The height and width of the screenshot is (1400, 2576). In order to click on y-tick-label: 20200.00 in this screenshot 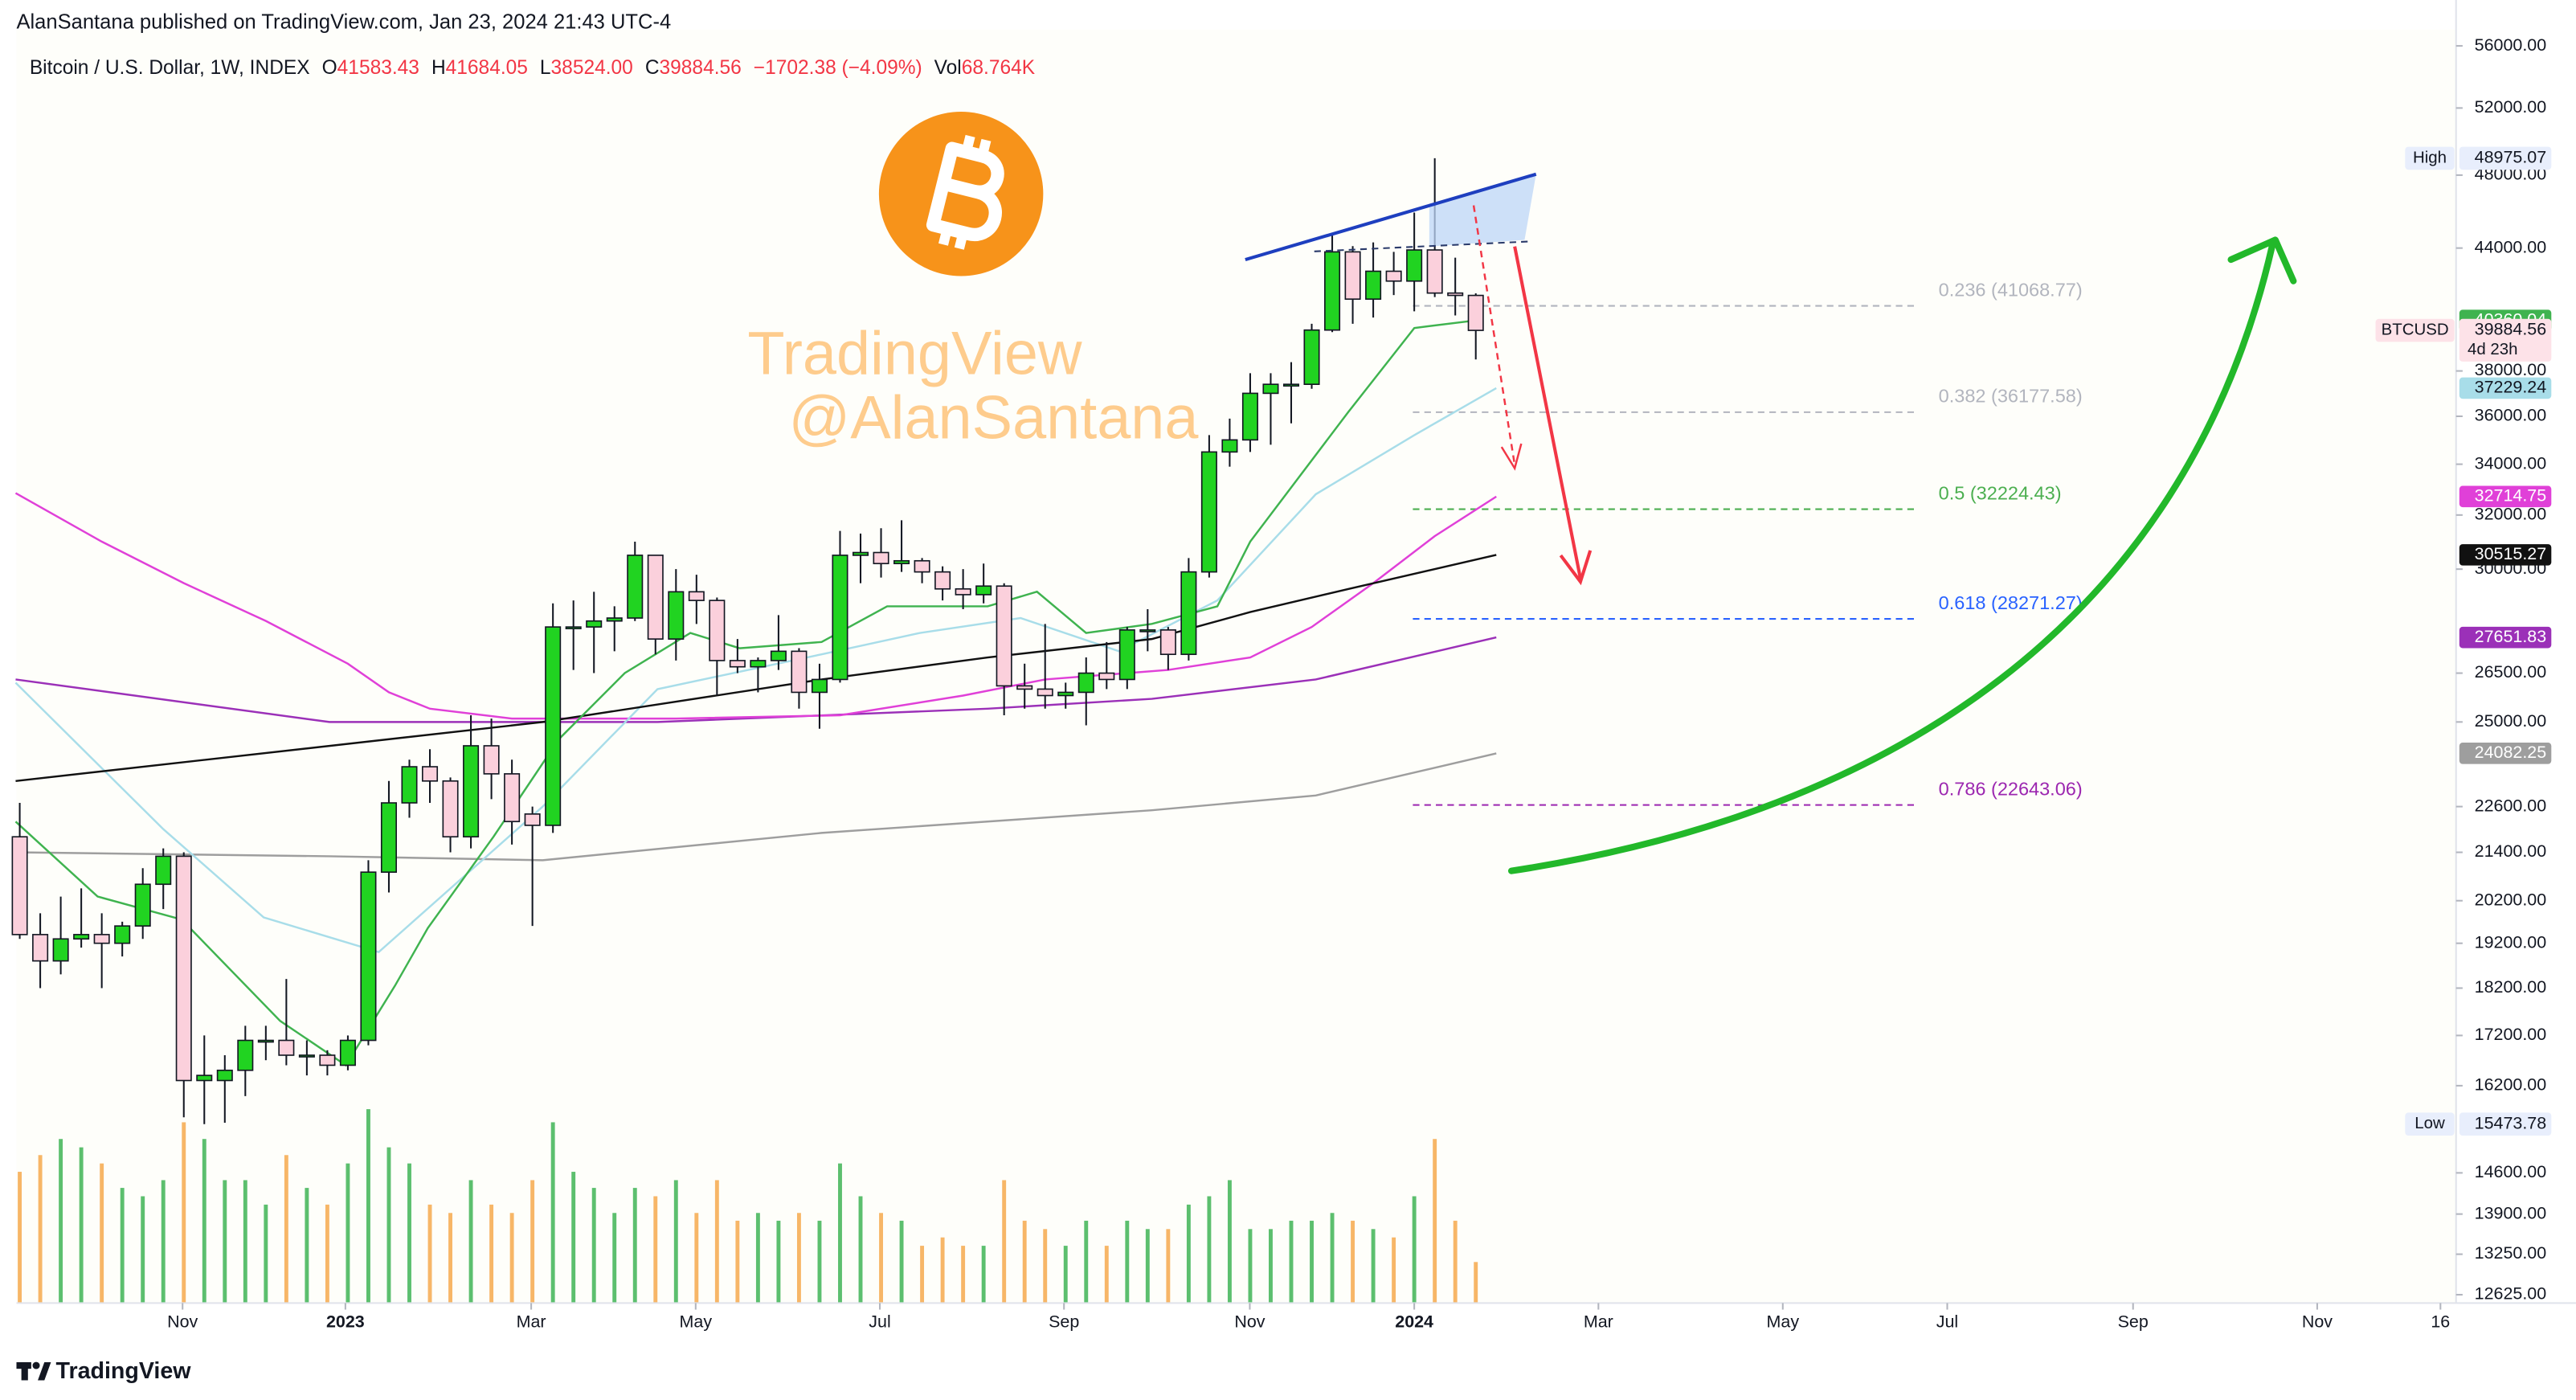, I will do `click(2511, 899)`.